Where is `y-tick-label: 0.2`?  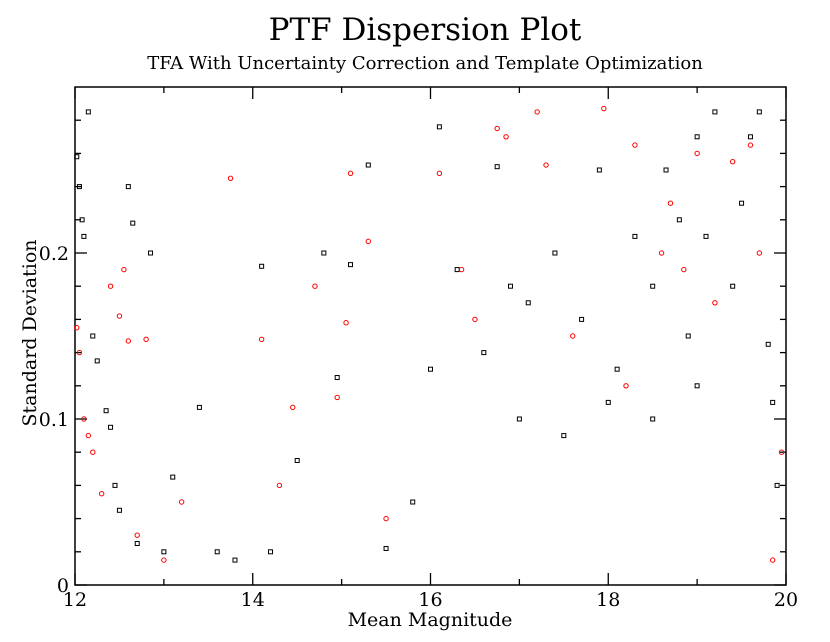 y-tick-label: 0.2 is located at coordinates (54, 254).